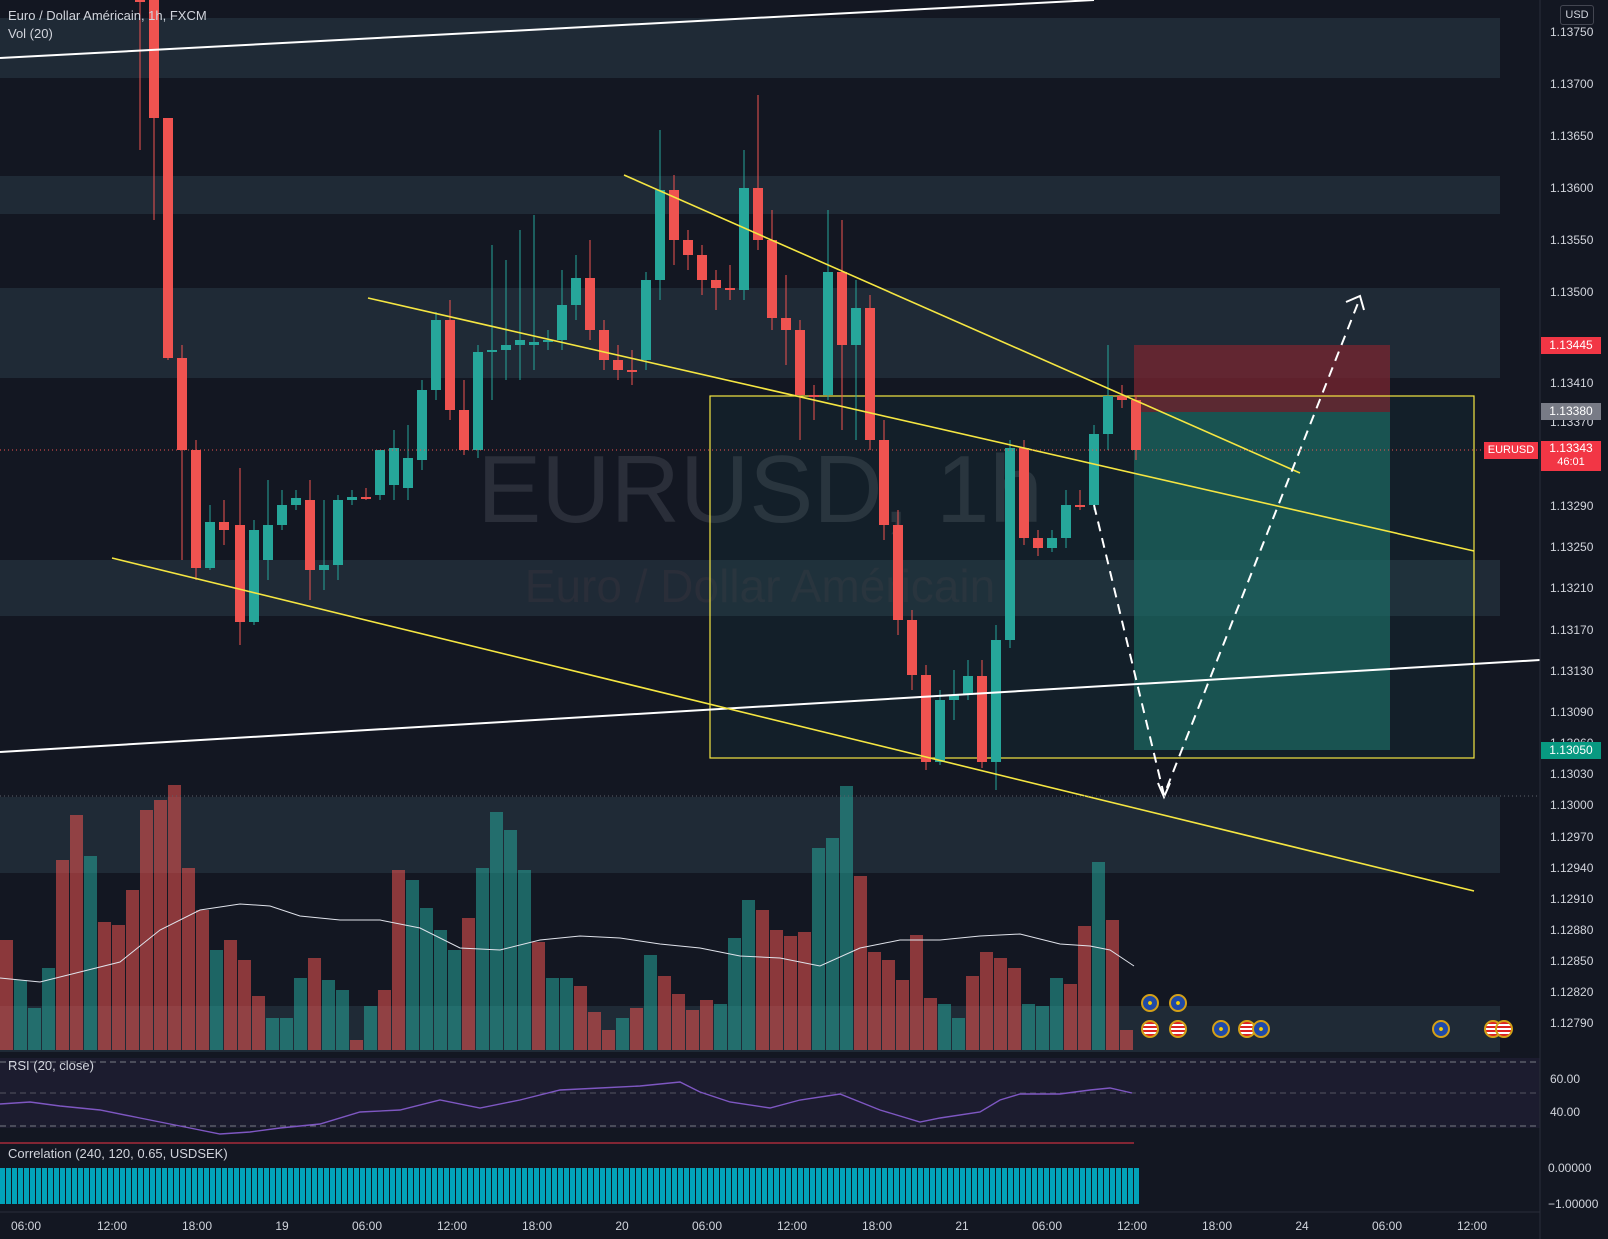  What do you see at coordinates (1572, 506) in the screenshot?
I see `price-tick-label: 1.13290` at bounding box center [1572, 506].